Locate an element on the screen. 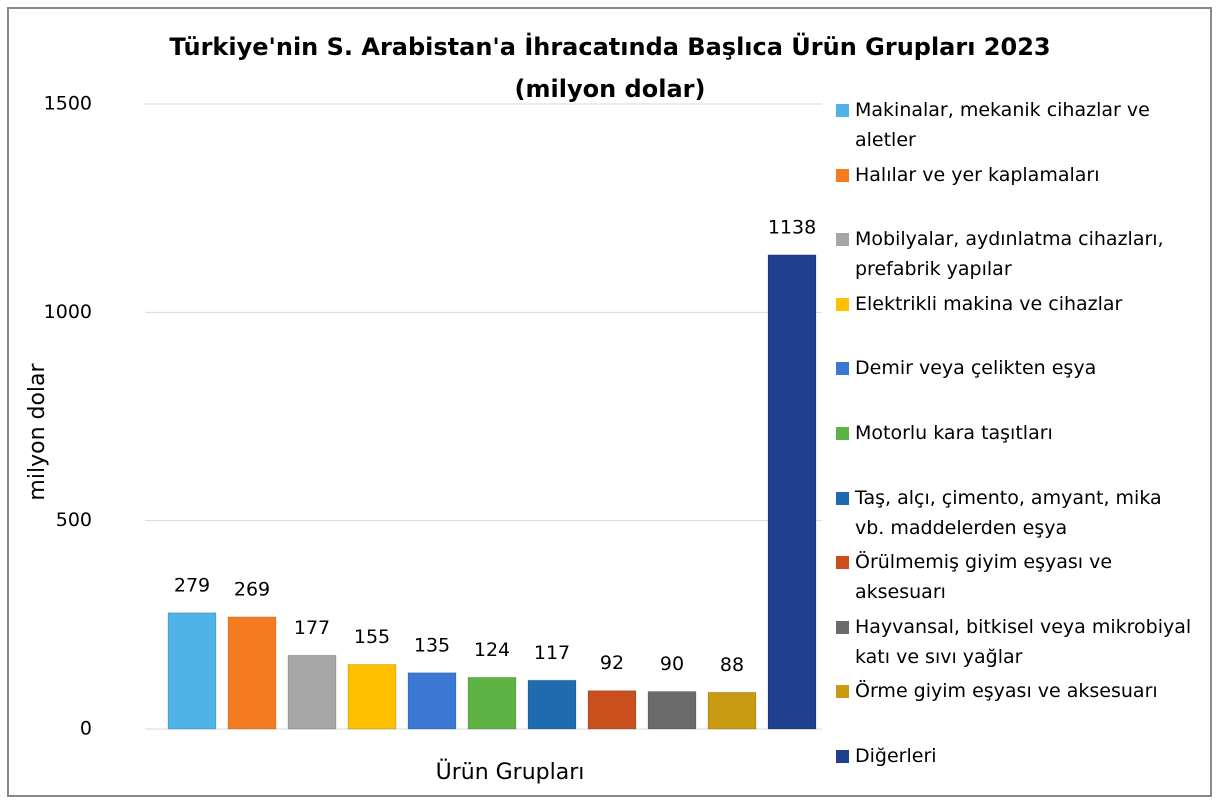 Image resolution: width=1219 pixels, height=804 pixels. legend-label: Diğerleri is located at coordinates (896, 756).